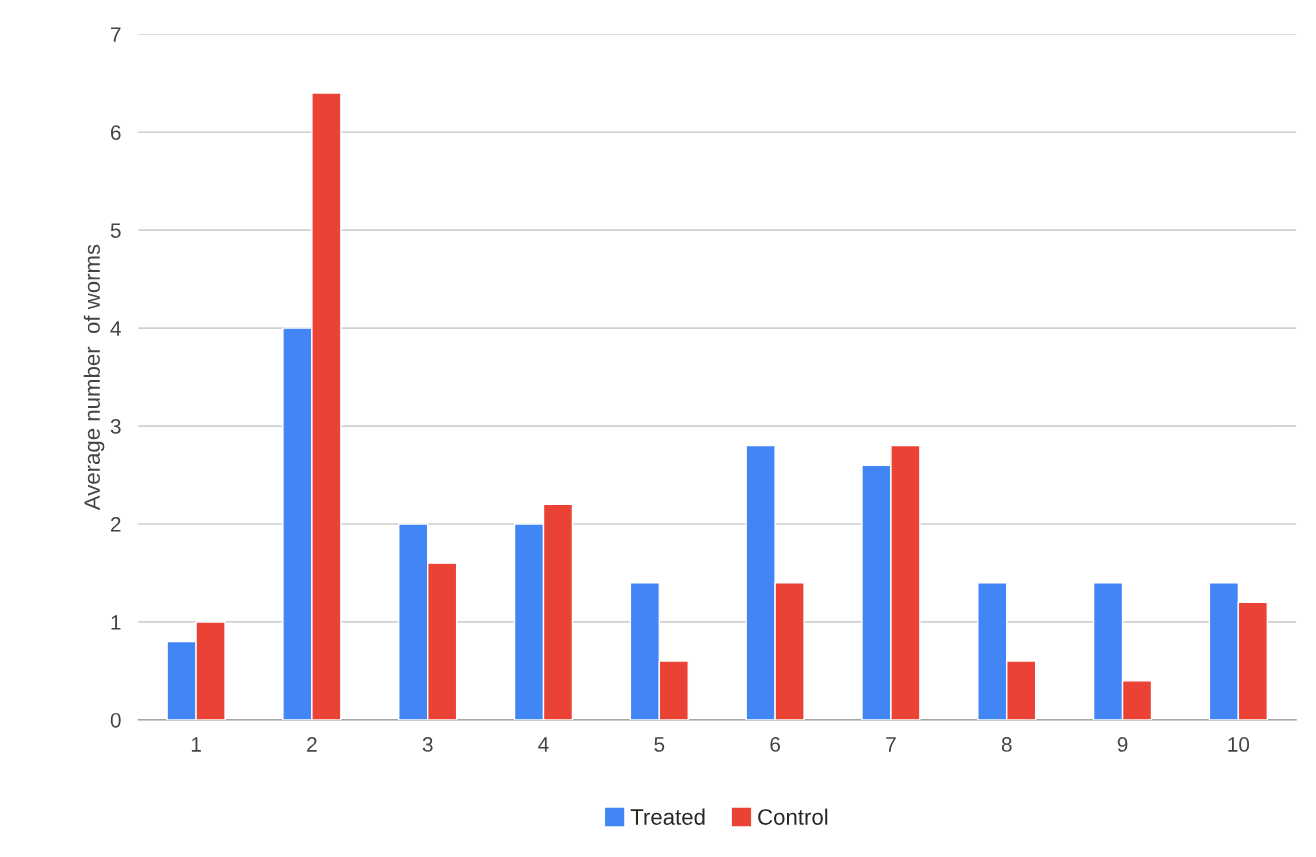  I want to click on x-tick-label: 8, so click(1006, 744).